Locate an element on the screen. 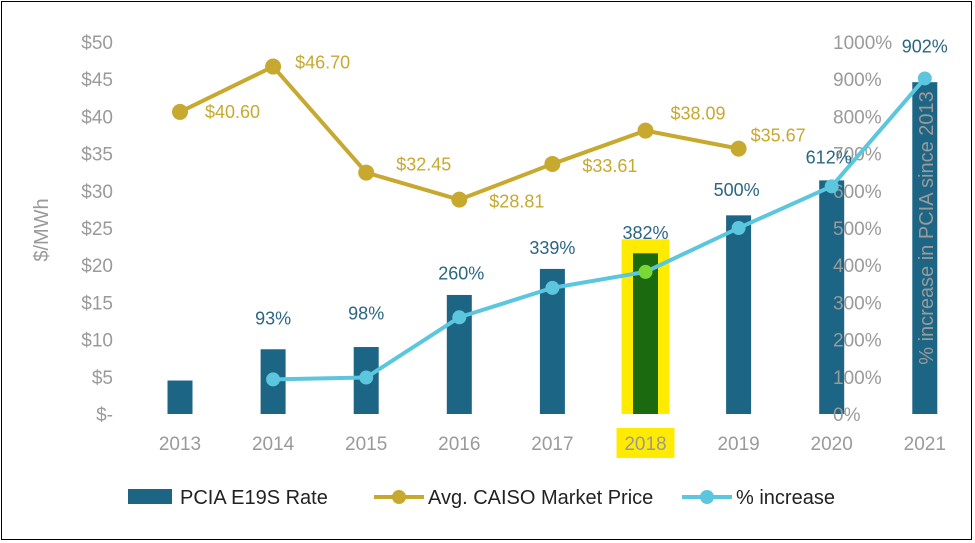 The height and width of the screenshot is (543, 975). right-axis-title: % increase in PCIA since 2013 is located at coordinates (927, 228).